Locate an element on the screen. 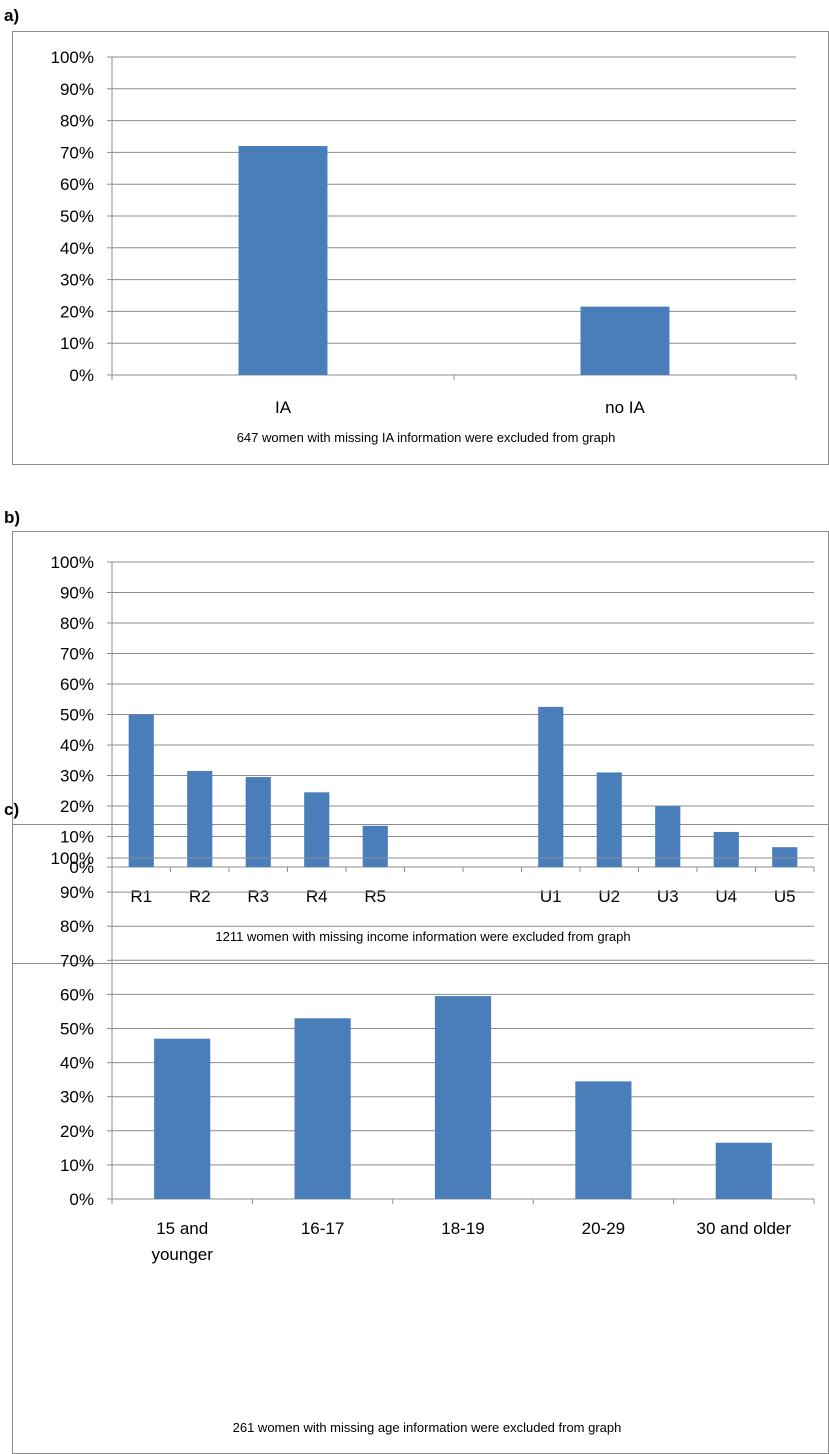 The image size is (829, 1454). x-tick-label: U1 is located at coordinates (551, 896).